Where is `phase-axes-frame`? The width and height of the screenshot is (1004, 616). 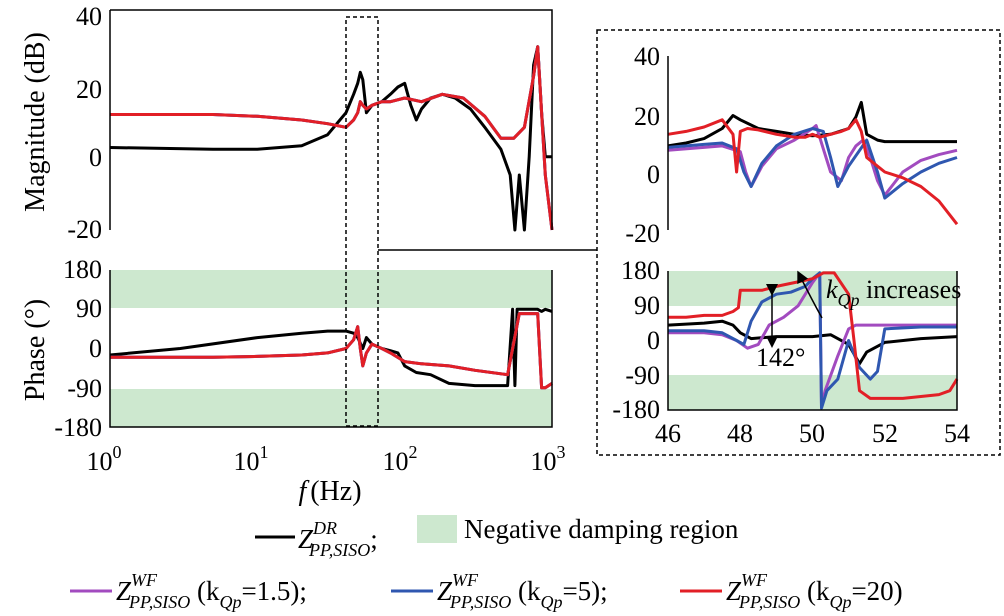 phase-axes-frame is located at coordinates (331, 349).